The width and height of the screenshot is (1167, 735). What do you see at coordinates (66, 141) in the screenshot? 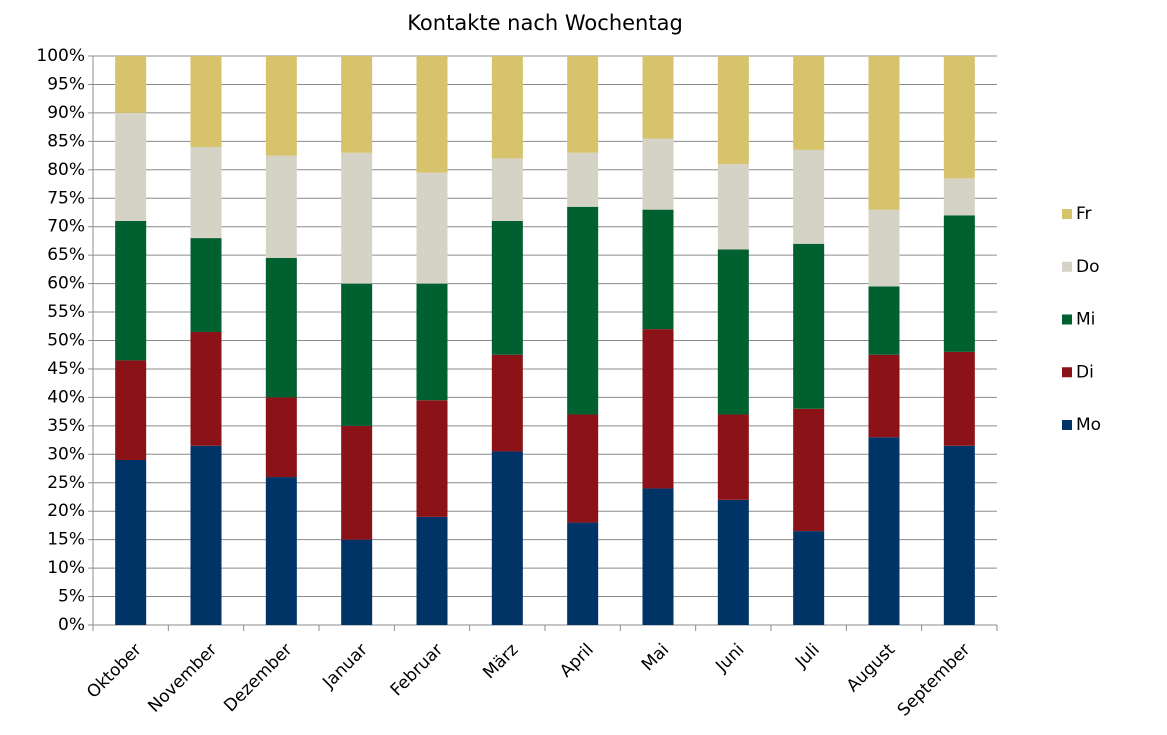
I see `y-tick-label: 85%` at bounding box center [66, 141].